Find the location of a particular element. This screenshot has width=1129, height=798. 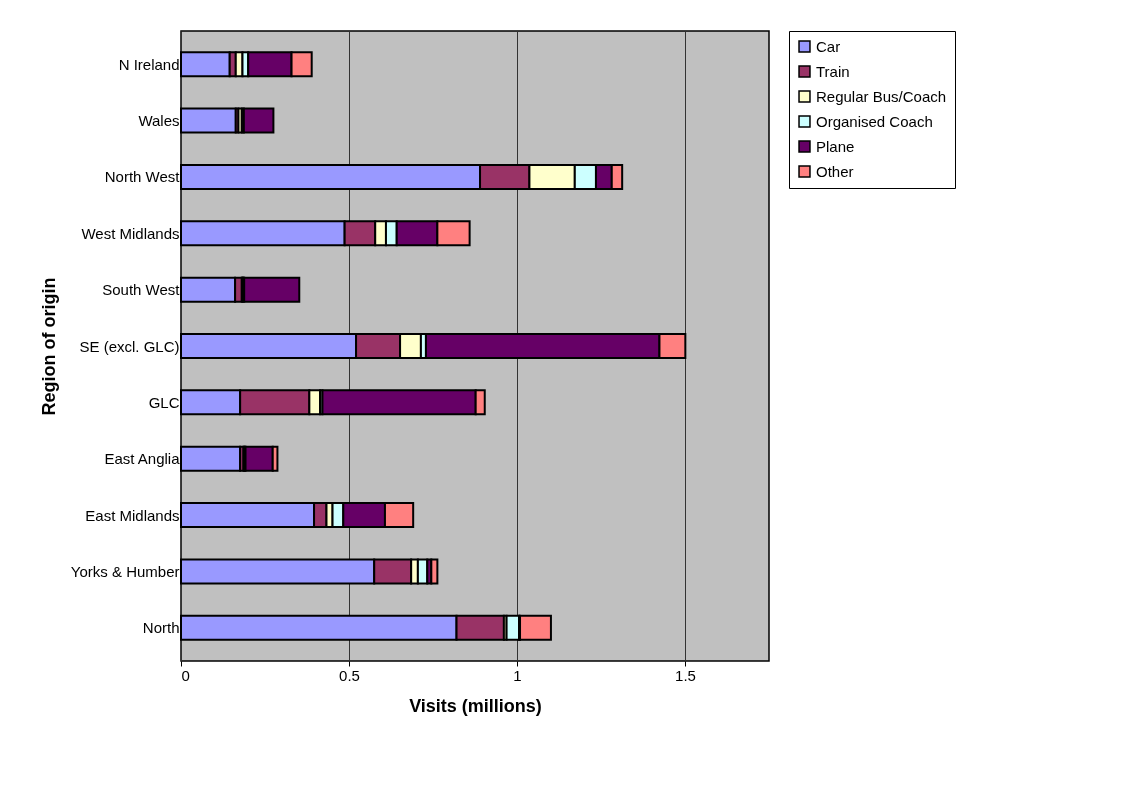

legend-label: Organised Coach is located at coordinates (874, 121).